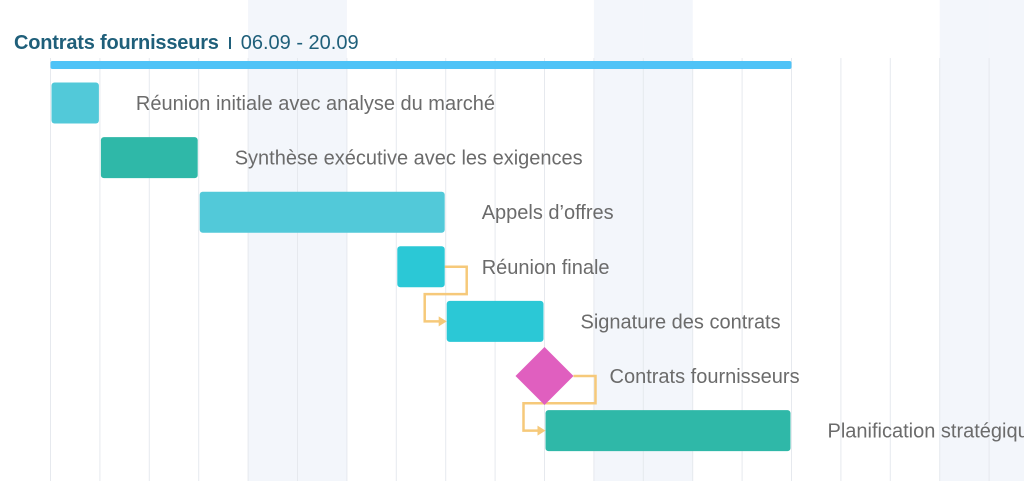 The height and width of the screenshot is (481, 1024). Describe the element at coordinates (315, 104) in the screenshot. I see `task-label: Réunion initiale avec analyse du marché` at that location.